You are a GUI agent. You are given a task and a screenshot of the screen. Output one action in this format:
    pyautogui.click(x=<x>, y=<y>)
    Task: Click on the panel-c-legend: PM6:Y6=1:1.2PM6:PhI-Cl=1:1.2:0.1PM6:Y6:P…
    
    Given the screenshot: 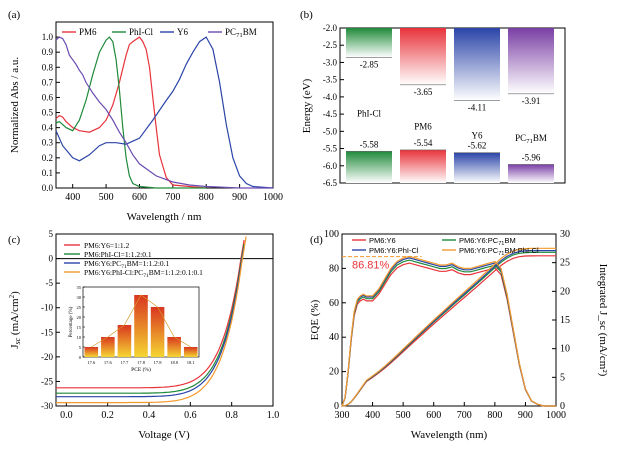 What is the action you would take?
    pyautogui.click(x=133, y=260)
    